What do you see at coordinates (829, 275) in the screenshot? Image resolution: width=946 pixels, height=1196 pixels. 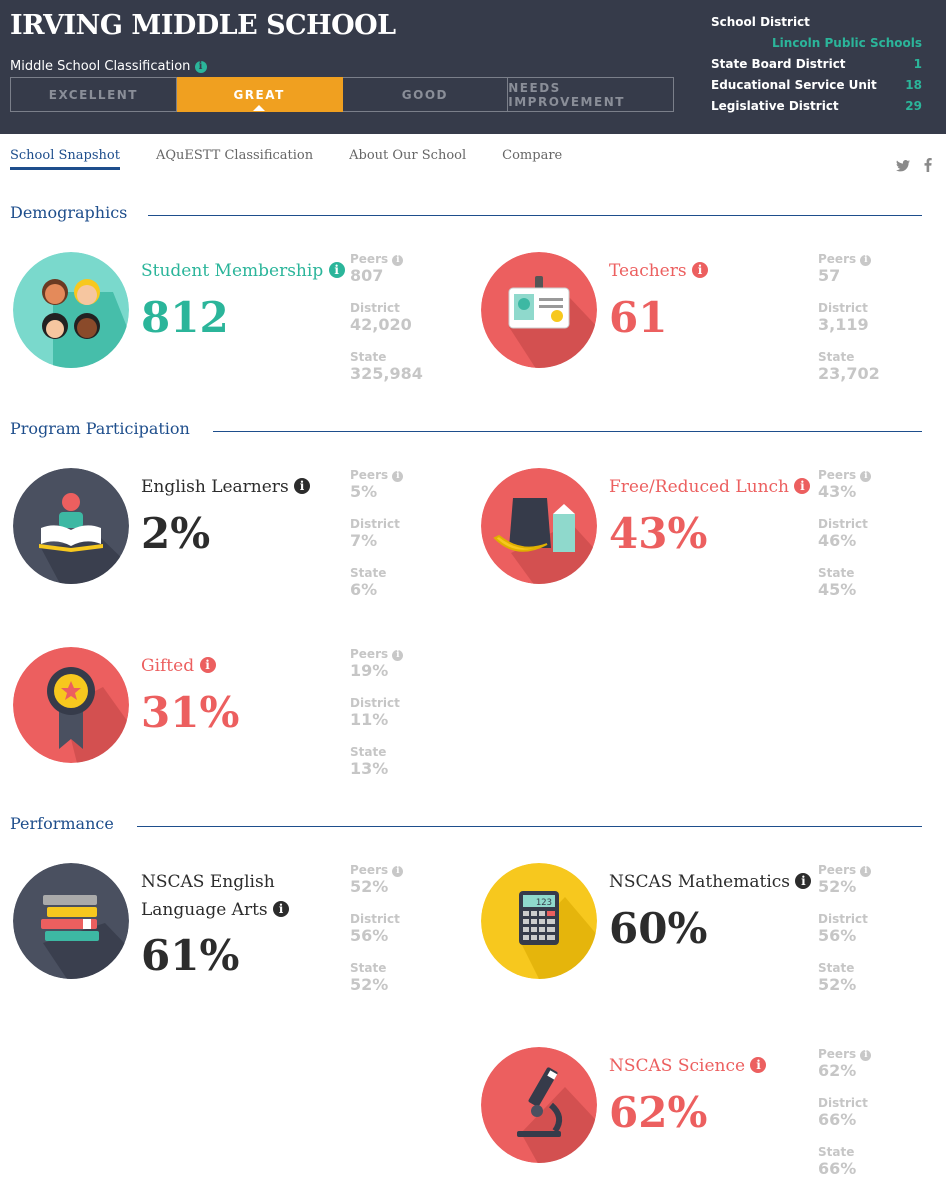 I see `peers-value: 57` at bounding box center [829, 275].